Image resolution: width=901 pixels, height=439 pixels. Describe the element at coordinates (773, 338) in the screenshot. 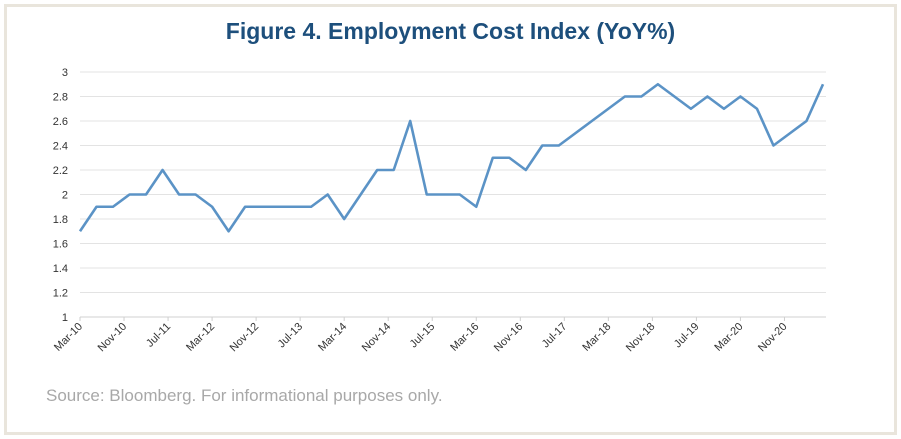

I see `x-tick-label: Nov-20` at that location.